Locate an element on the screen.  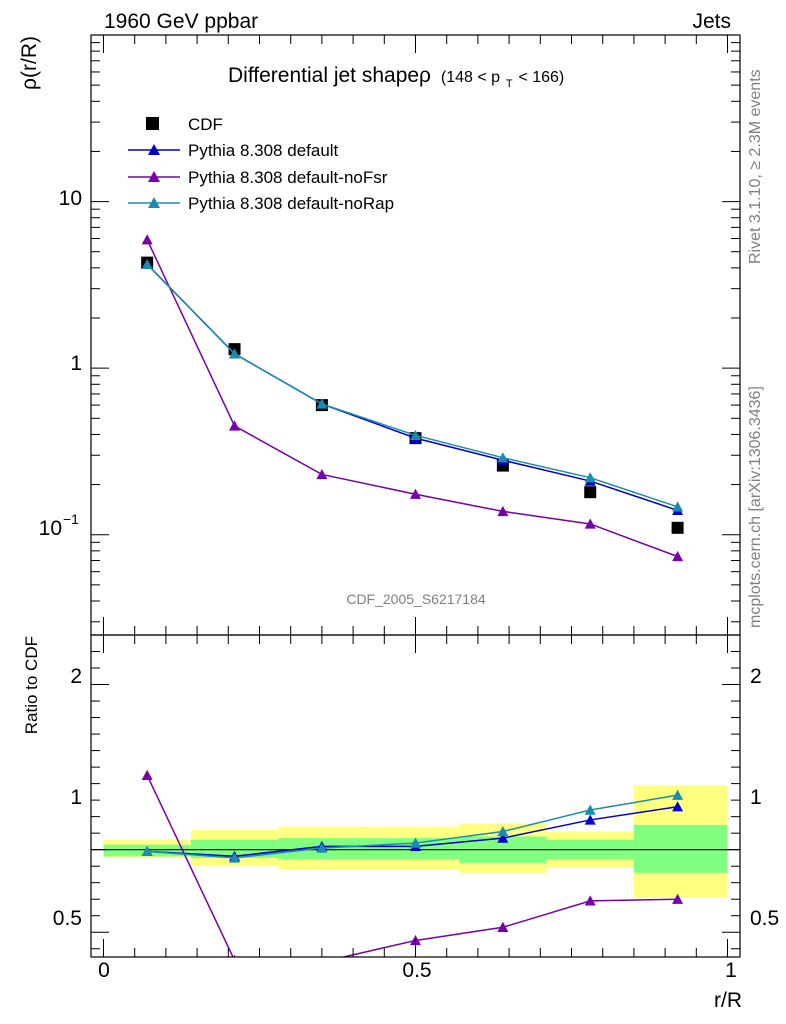
y-tick-label-10: 10 is located at coordinates (70, 198).